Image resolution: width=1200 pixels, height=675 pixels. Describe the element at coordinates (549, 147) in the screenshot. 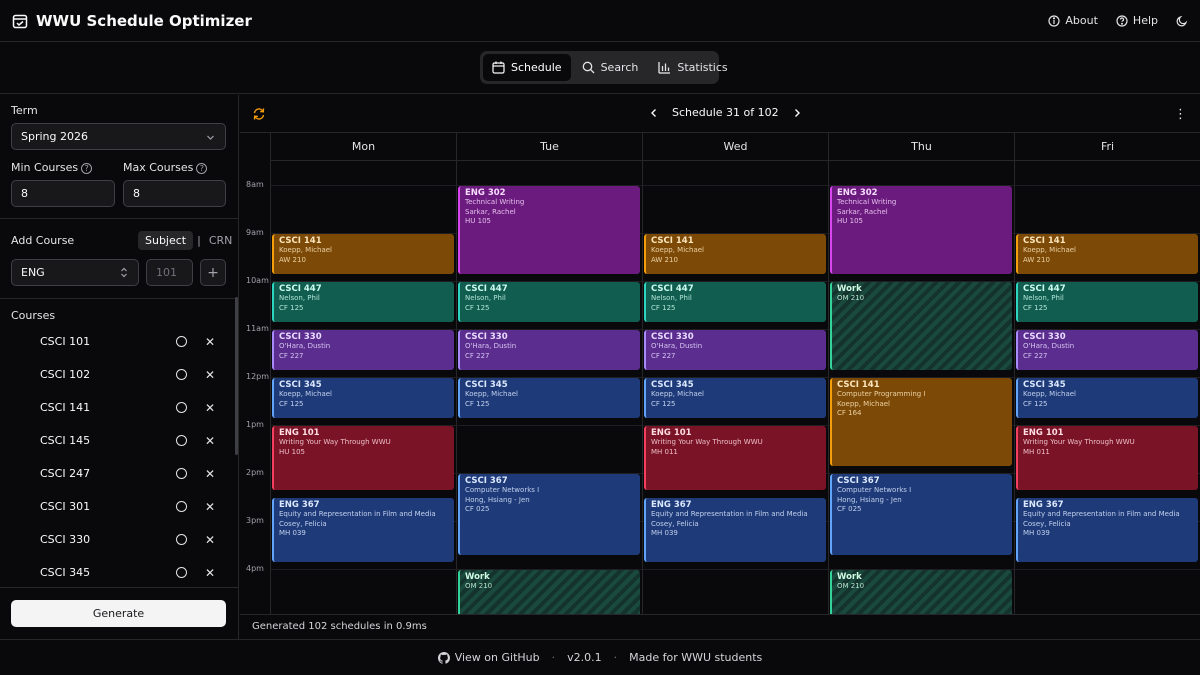

I see `day-header-tue: Tue` at that location.